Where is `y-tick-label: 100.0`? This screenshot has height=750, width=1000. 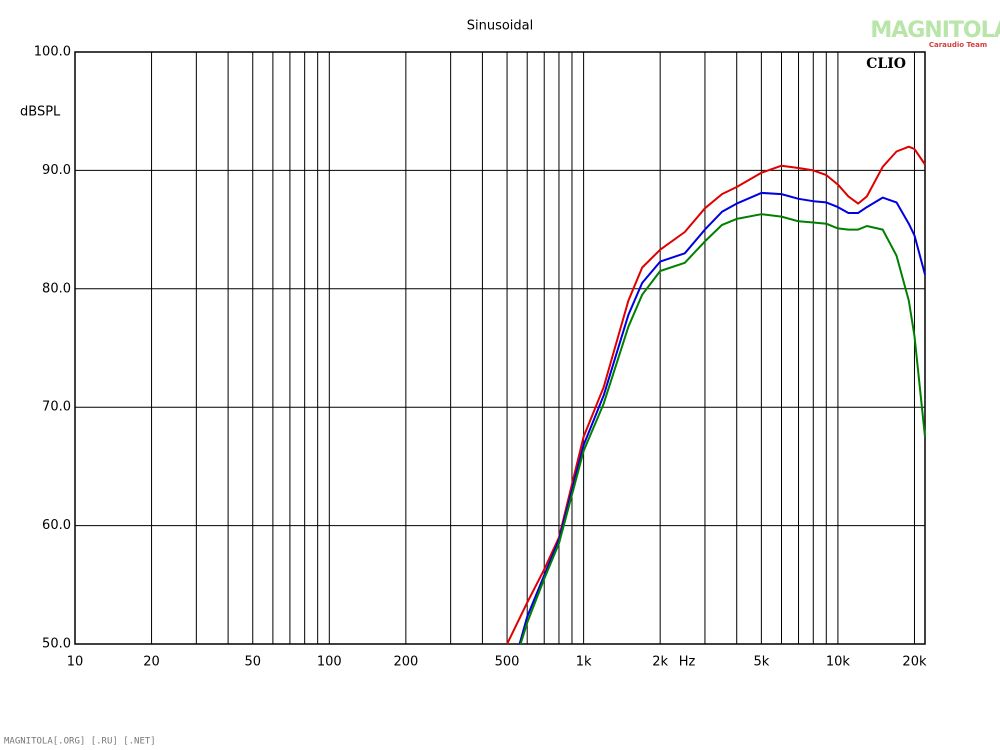
y-tick-label: 100.0 is located at coordinates (52, 52).